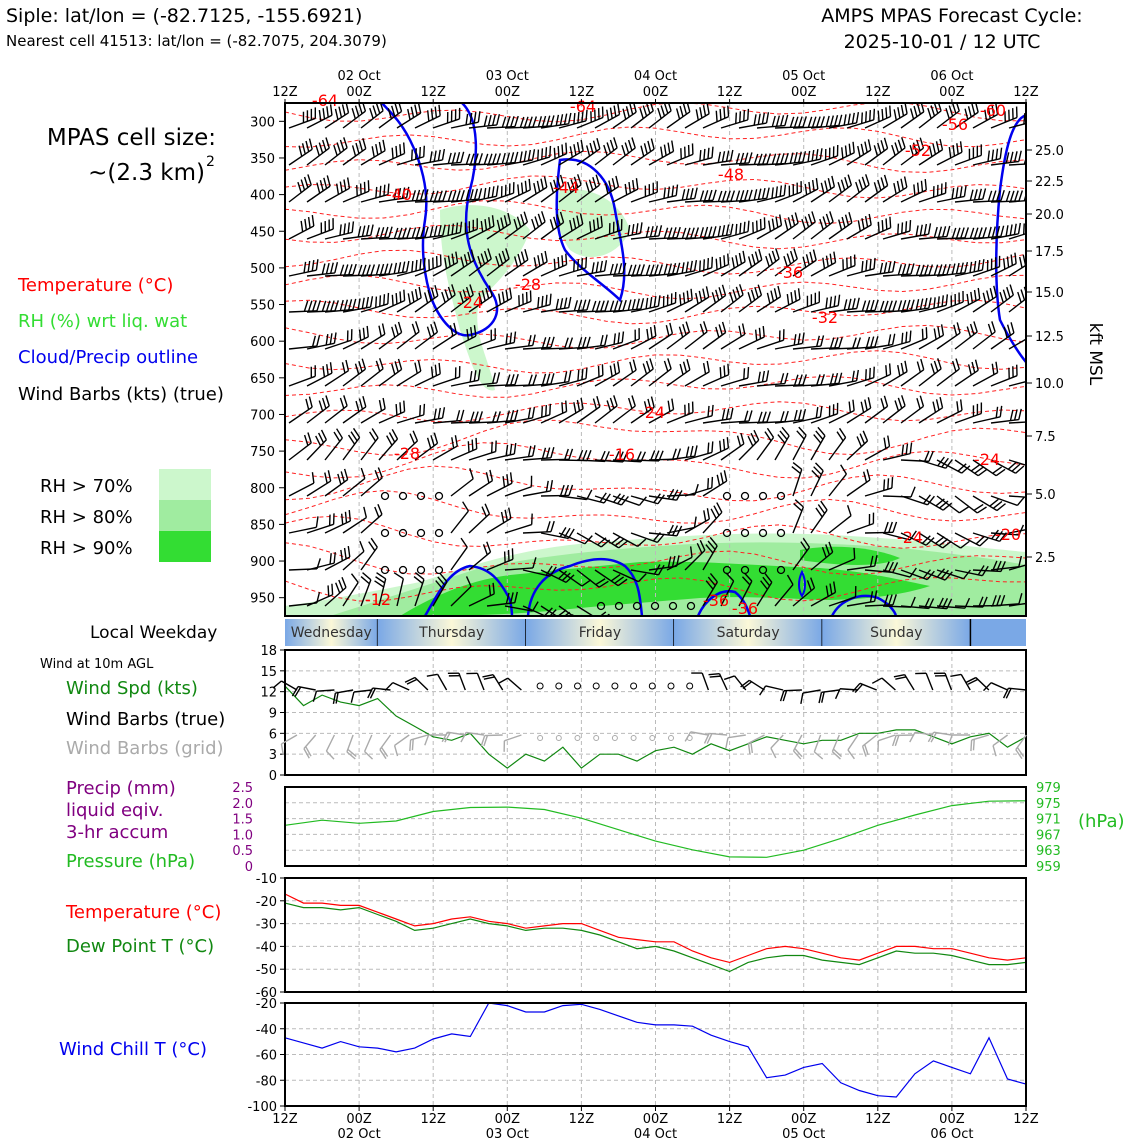 This screenshot has height=1140, width=1140. Describe the element at coordinates (615, 686) in the screenshot. I see `calm-marker-true` at that location.